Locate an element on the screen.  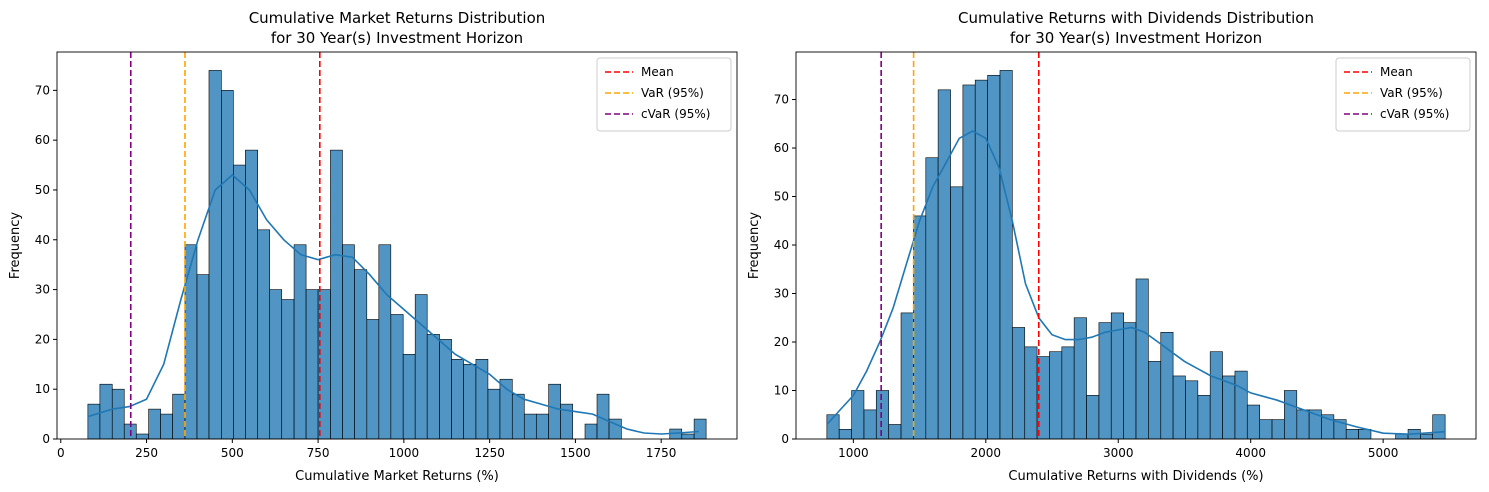
y-tick-label: 60 is located at coordinates (781, 148).